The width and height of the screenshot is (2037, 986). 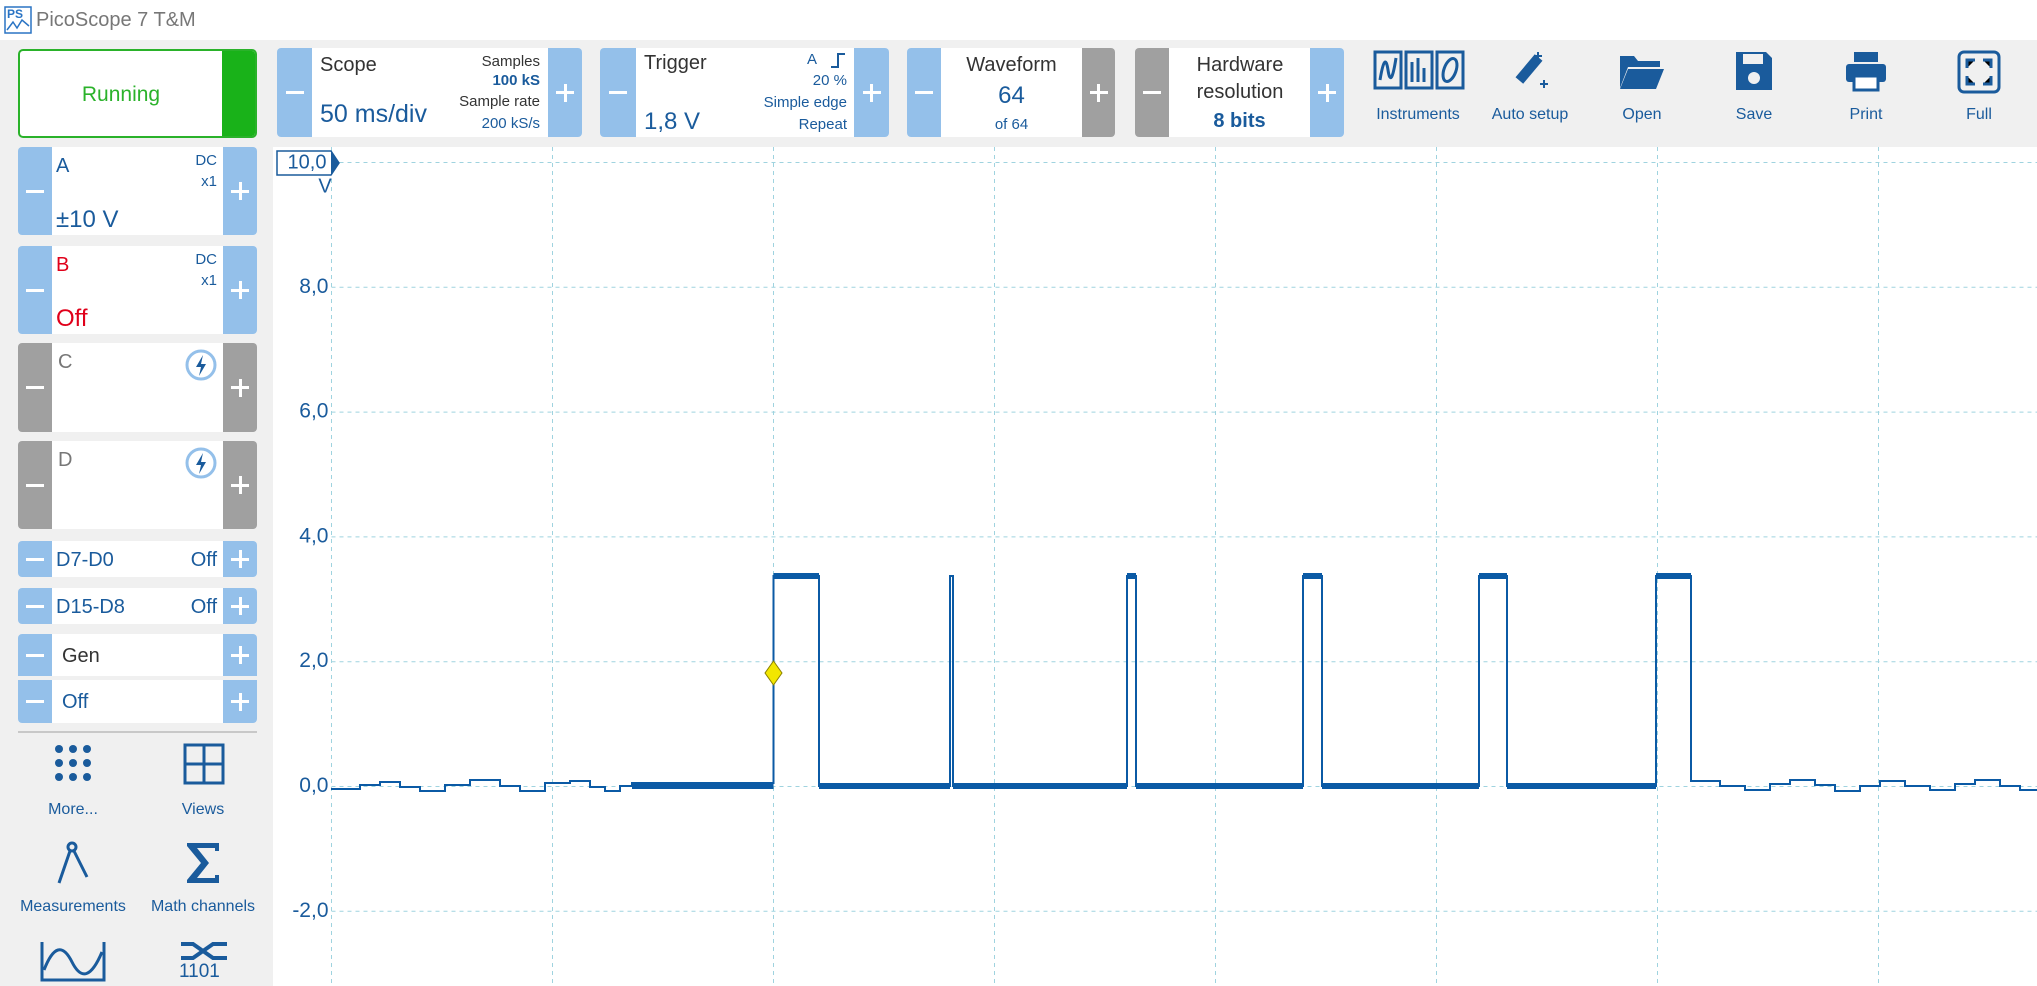 I want to click on trigger-control: Trigger 1,8 V A 20 % Simple edge Repeat, so click(x=744, y=92).